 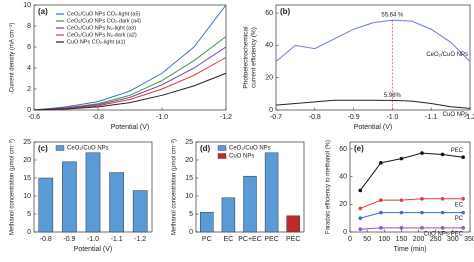 What do you see at coordinates (43, 148) in the screenshot?
I see `panel-label: (c)` at bounding box center [43, 148].